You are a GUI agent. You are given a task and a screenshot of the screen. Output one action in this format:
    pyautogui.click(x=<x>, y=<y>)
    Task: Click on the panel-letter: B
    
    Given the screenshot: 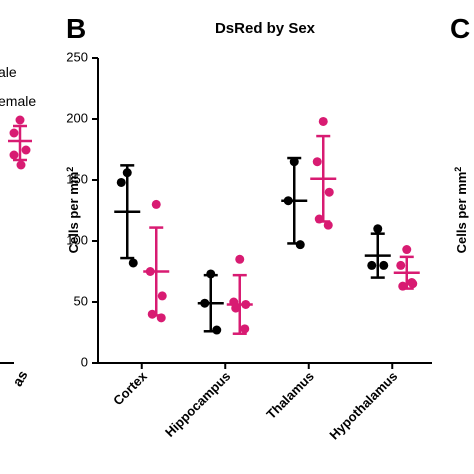 What is the action you would take?
    pyautogui.click(x=76, y=28)
    